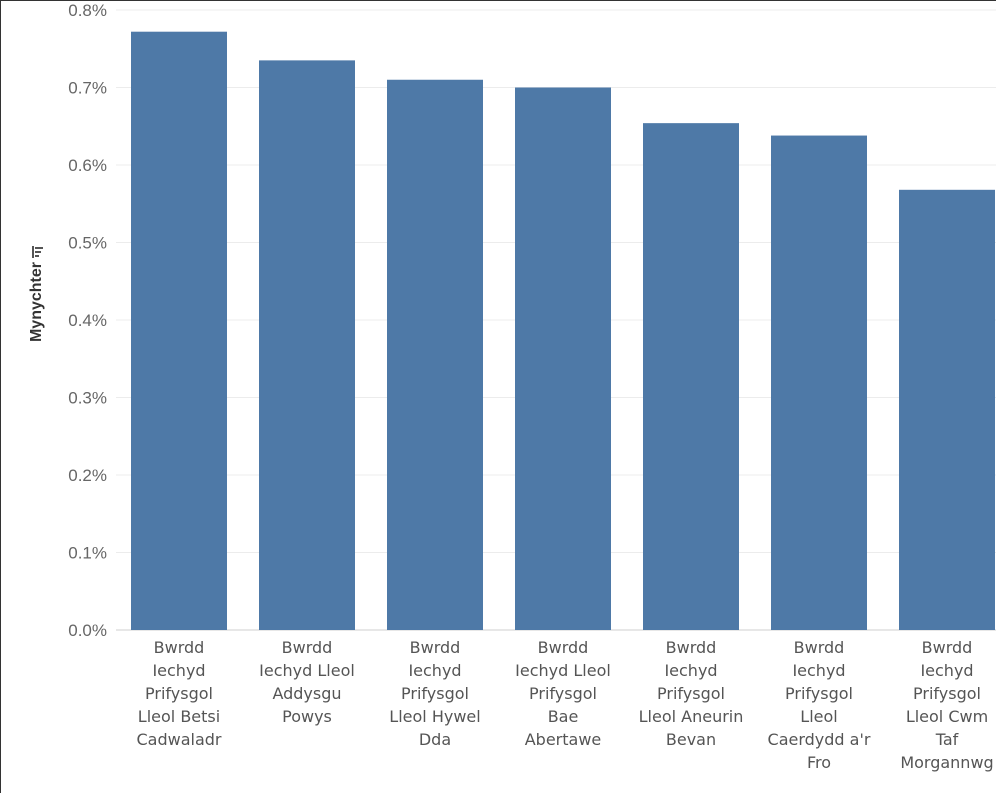 Image resolution: width=997 pixels, height=794 pixels. I want to click on y-axis-ticks: 0.0% 0.1% 0.2% 0.3% 0.4% 0.5% 0.6% 0.7% 0.8%, so click(87, 320).